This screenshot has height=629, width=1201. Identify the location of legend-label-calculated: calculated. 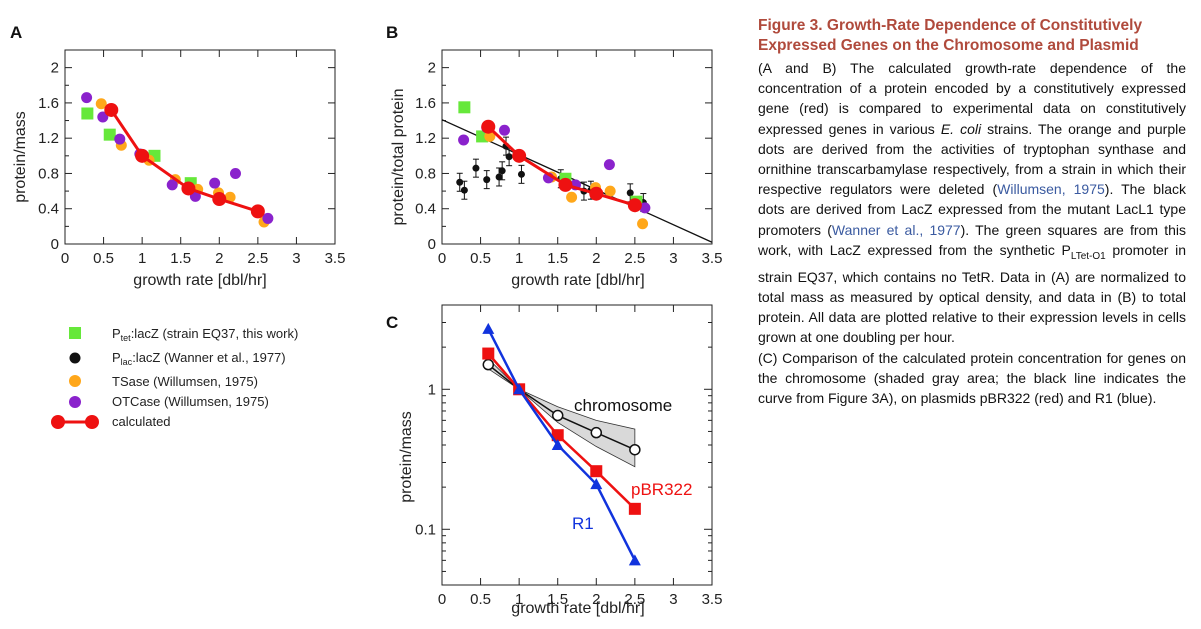
(141, 421).